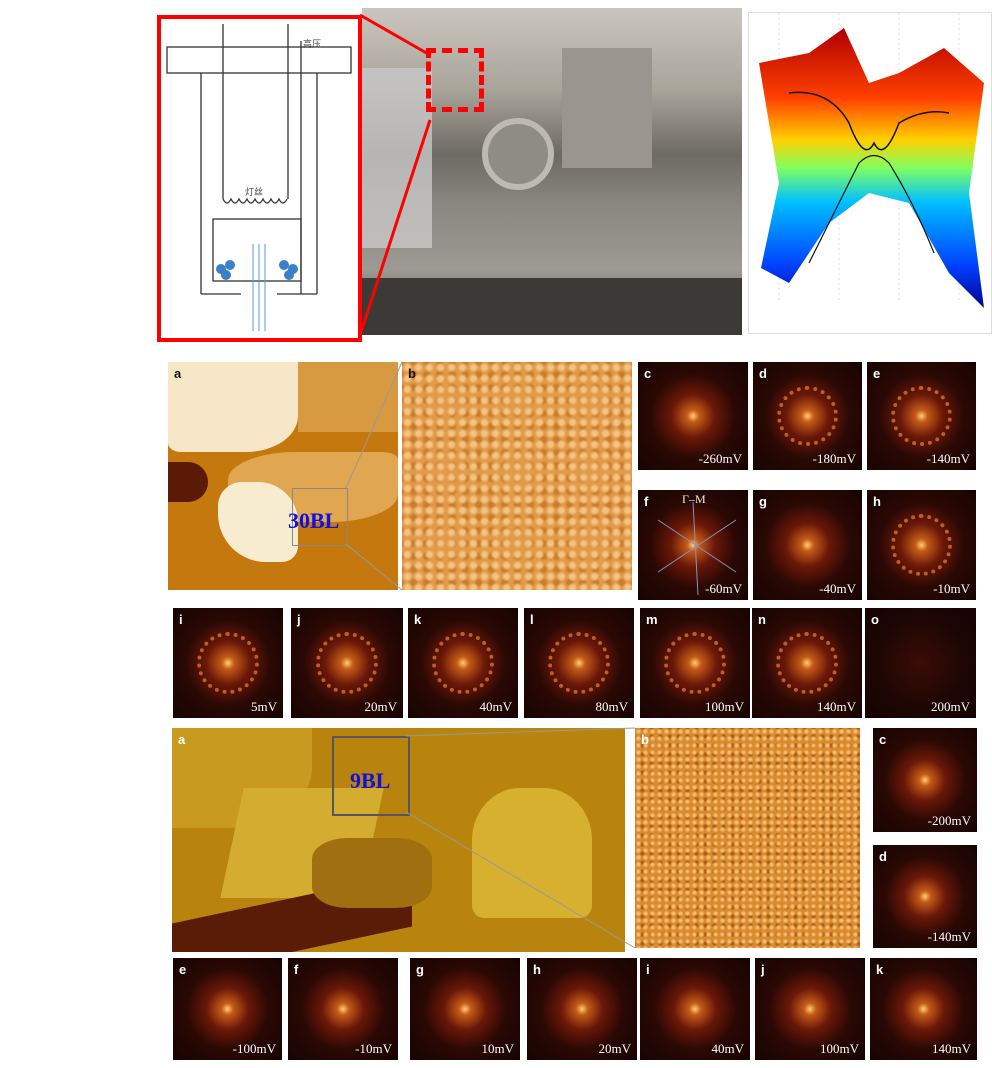 The width and height of the screenshot is (992, 1068). Describe the element at coordinates (834, 458) in the screenshot. I see `bias-voltage: -180mV` at that location.